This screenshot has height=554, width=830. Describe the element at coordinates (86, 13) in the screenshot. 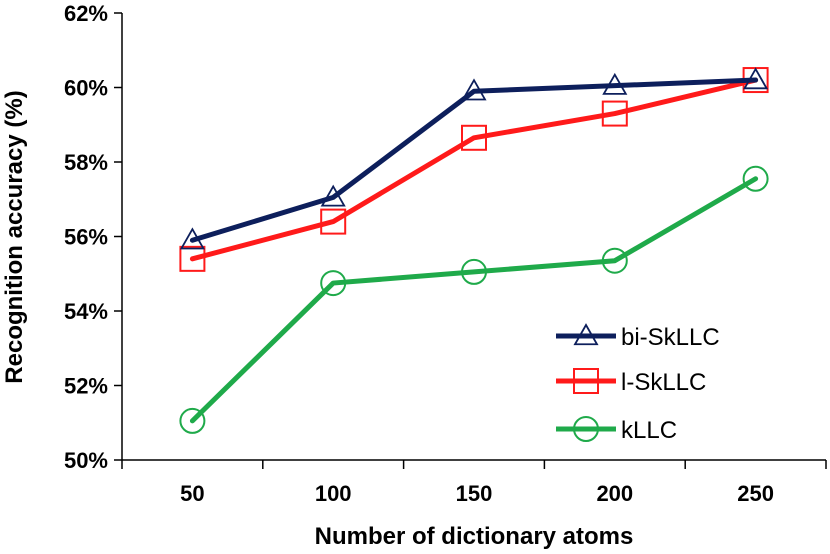

I see `y-tick-label: 62%` at that location.